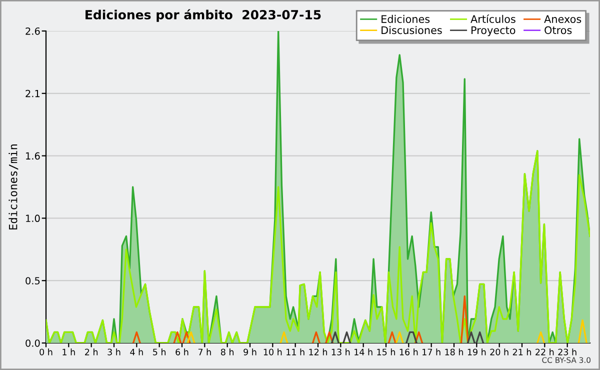 The image size is (600, 370). I want to click on x-tick-label: 7 h, so click(204, 352).